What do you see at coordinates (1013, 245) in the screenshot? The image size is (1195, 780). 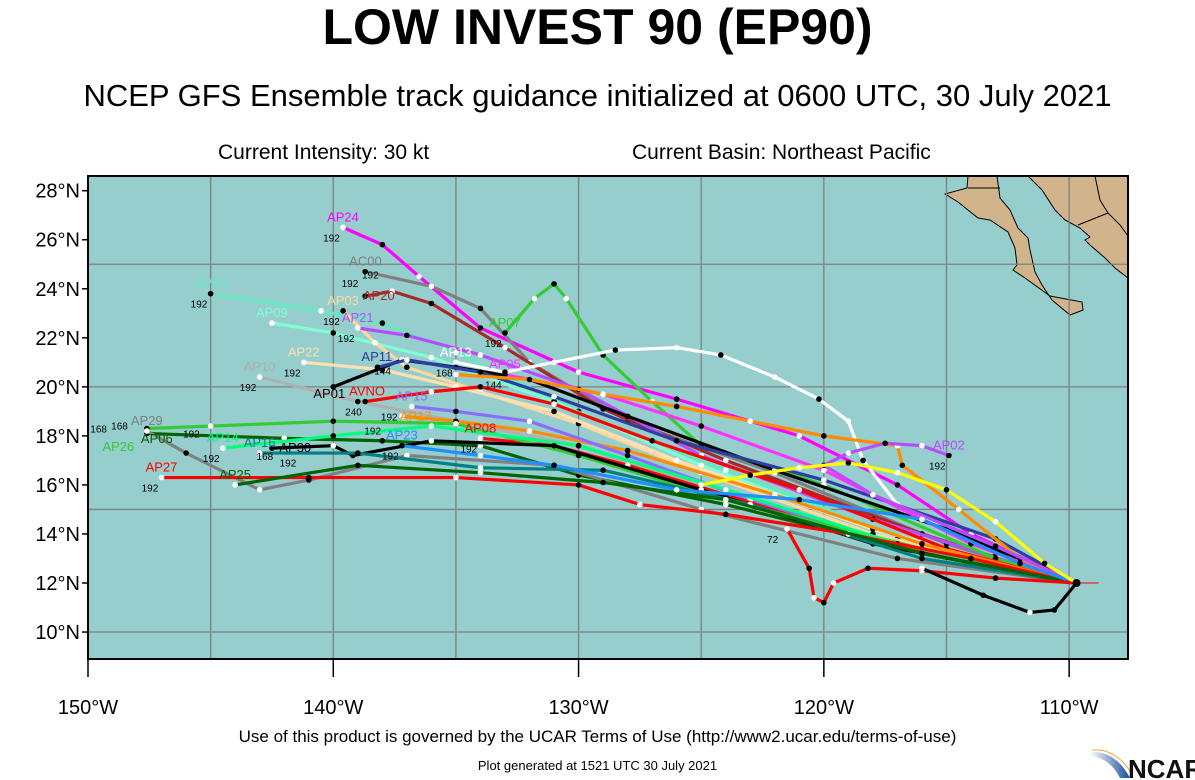 I see `baja-california` at bounding box center [1013, 245].